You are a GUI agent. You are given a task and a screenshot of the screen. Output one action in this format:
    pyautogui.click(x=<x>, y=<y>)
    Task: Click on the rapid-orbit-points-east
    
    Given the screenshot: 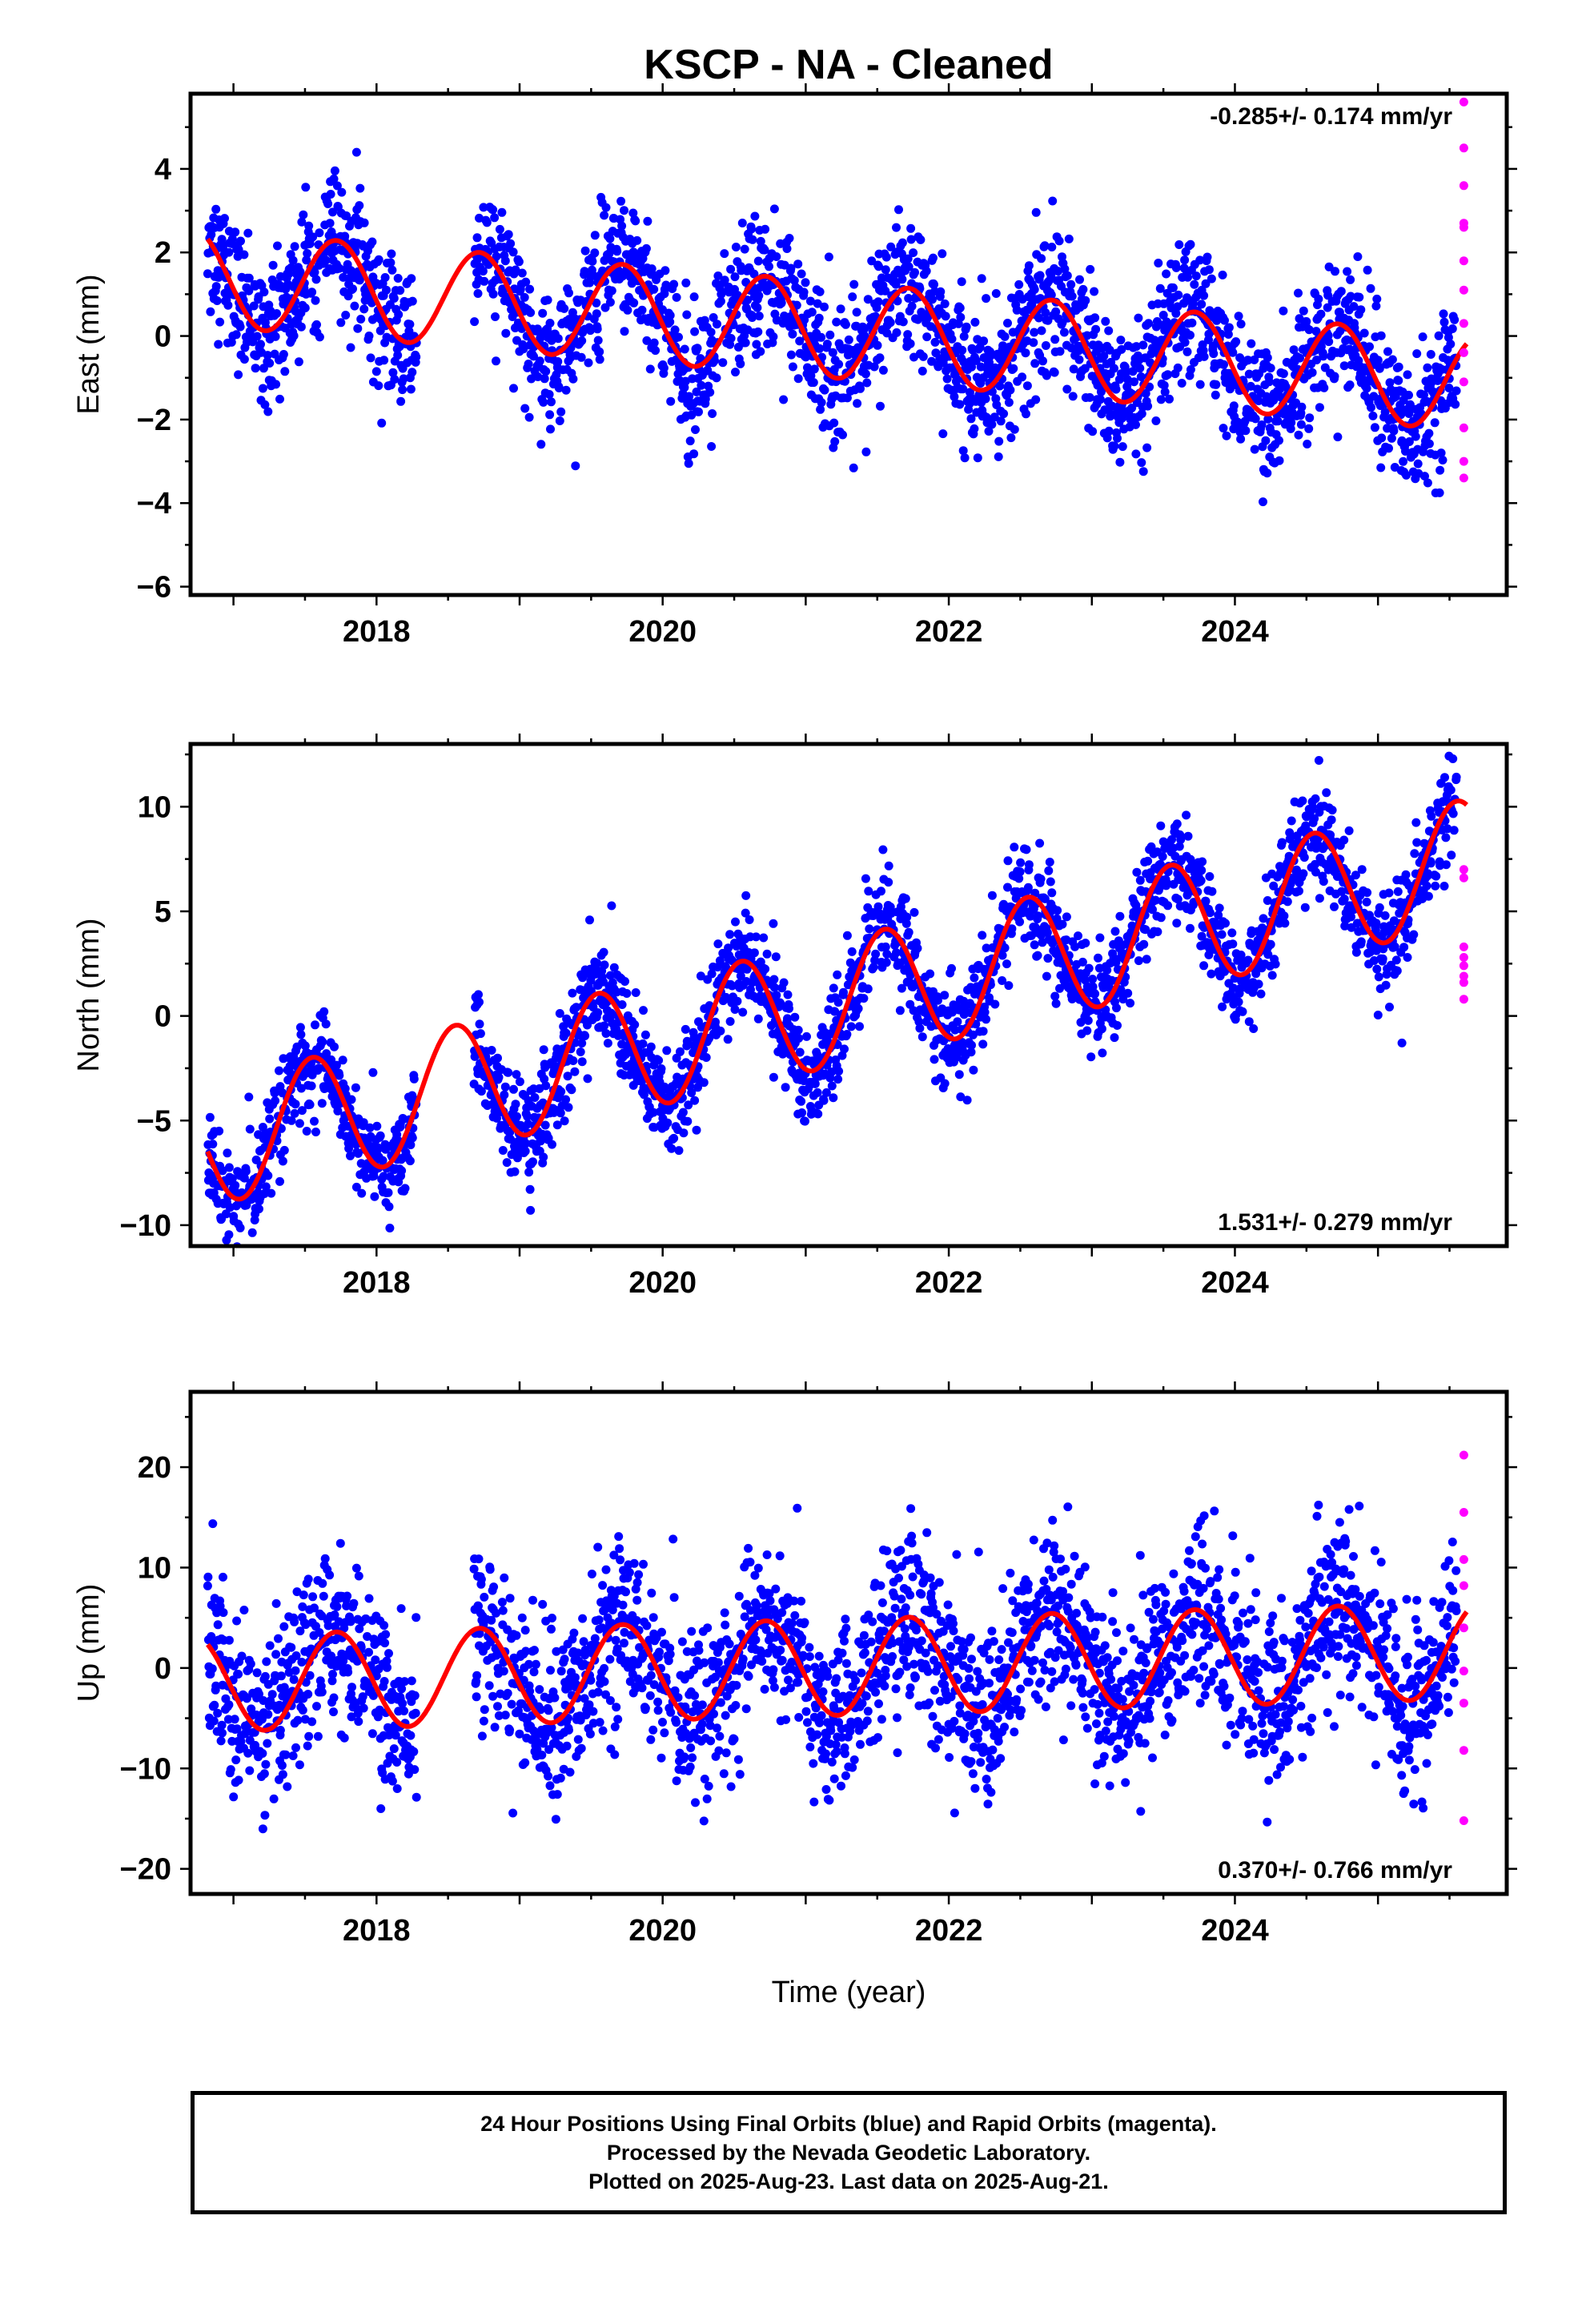 What is the action you would take?
    pyautogui.click(x=1463, y=290)
    